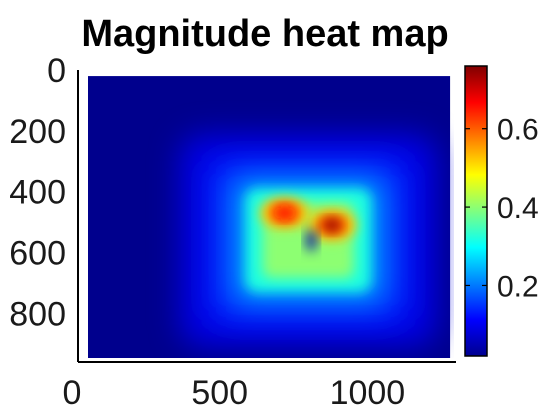  I want to click on y-tick-label: 0, so click(56, 71).